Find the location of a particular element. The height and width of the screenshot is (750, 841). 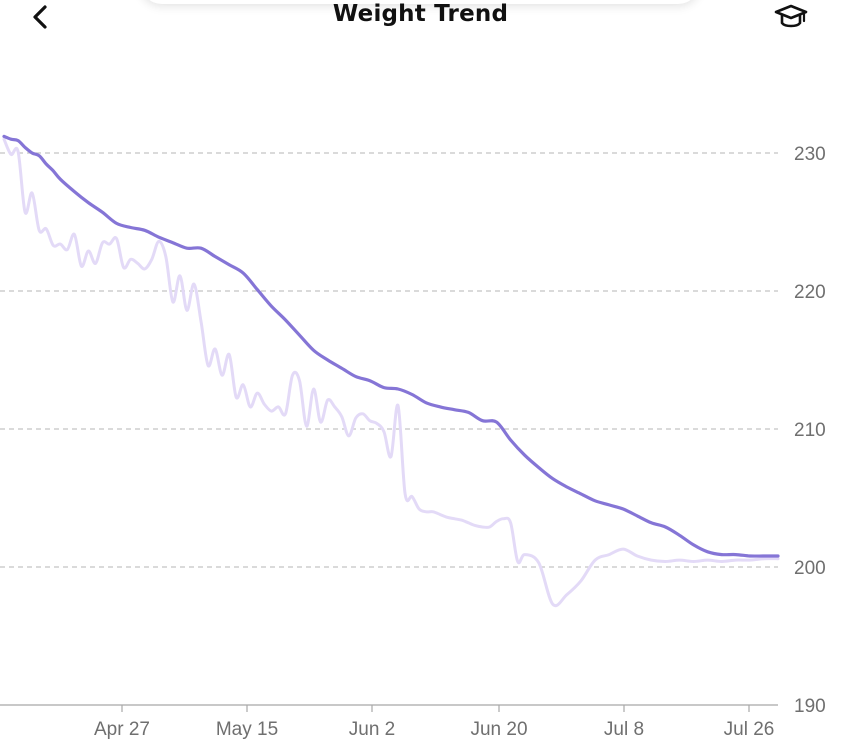

y-tick-label: 200 is located at coordinates (810, 568).